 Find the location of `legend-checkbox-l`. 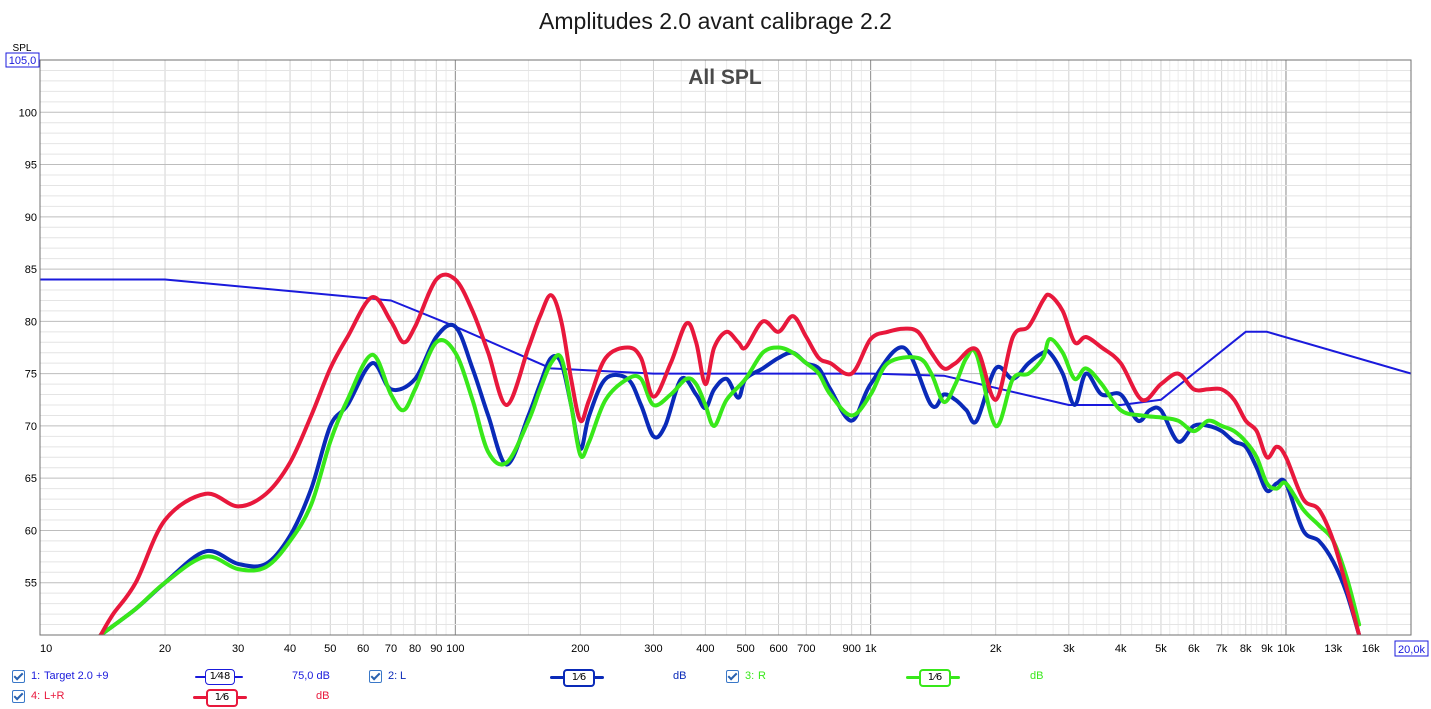

legend-checkbox-l is located at coordinates (375, 676).